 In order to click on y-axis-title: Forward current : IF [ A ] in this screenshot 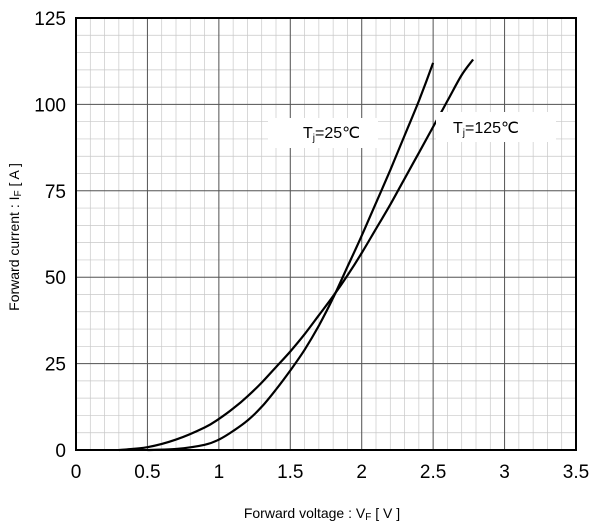, I will do `click(15, 237)`.